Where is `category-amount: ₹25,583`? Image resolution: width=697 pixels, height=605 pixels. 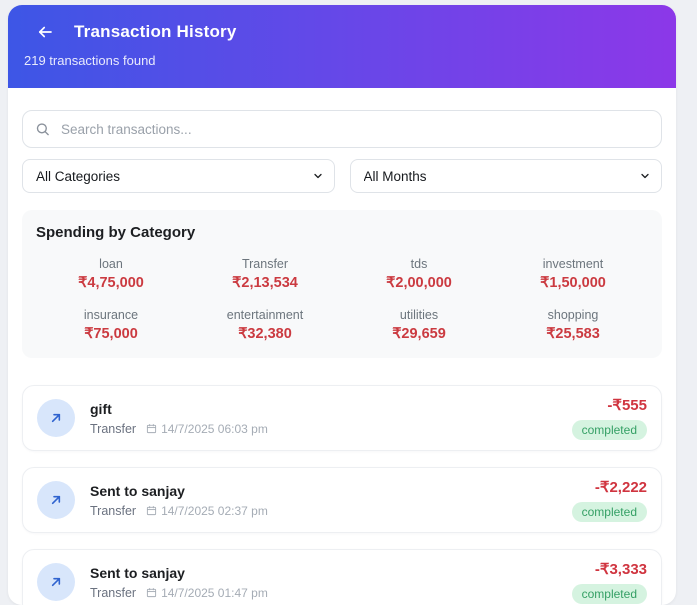
category-amount: ₹25,583 is located at coordinates (573, 334).